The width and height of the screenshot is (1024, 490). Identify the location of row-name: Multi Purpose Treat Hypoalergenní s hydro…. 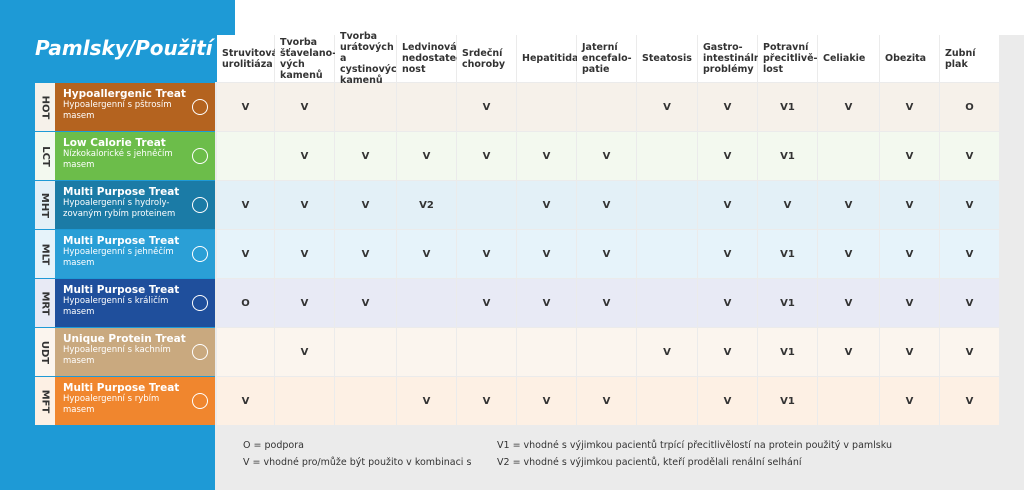
(135, 205).